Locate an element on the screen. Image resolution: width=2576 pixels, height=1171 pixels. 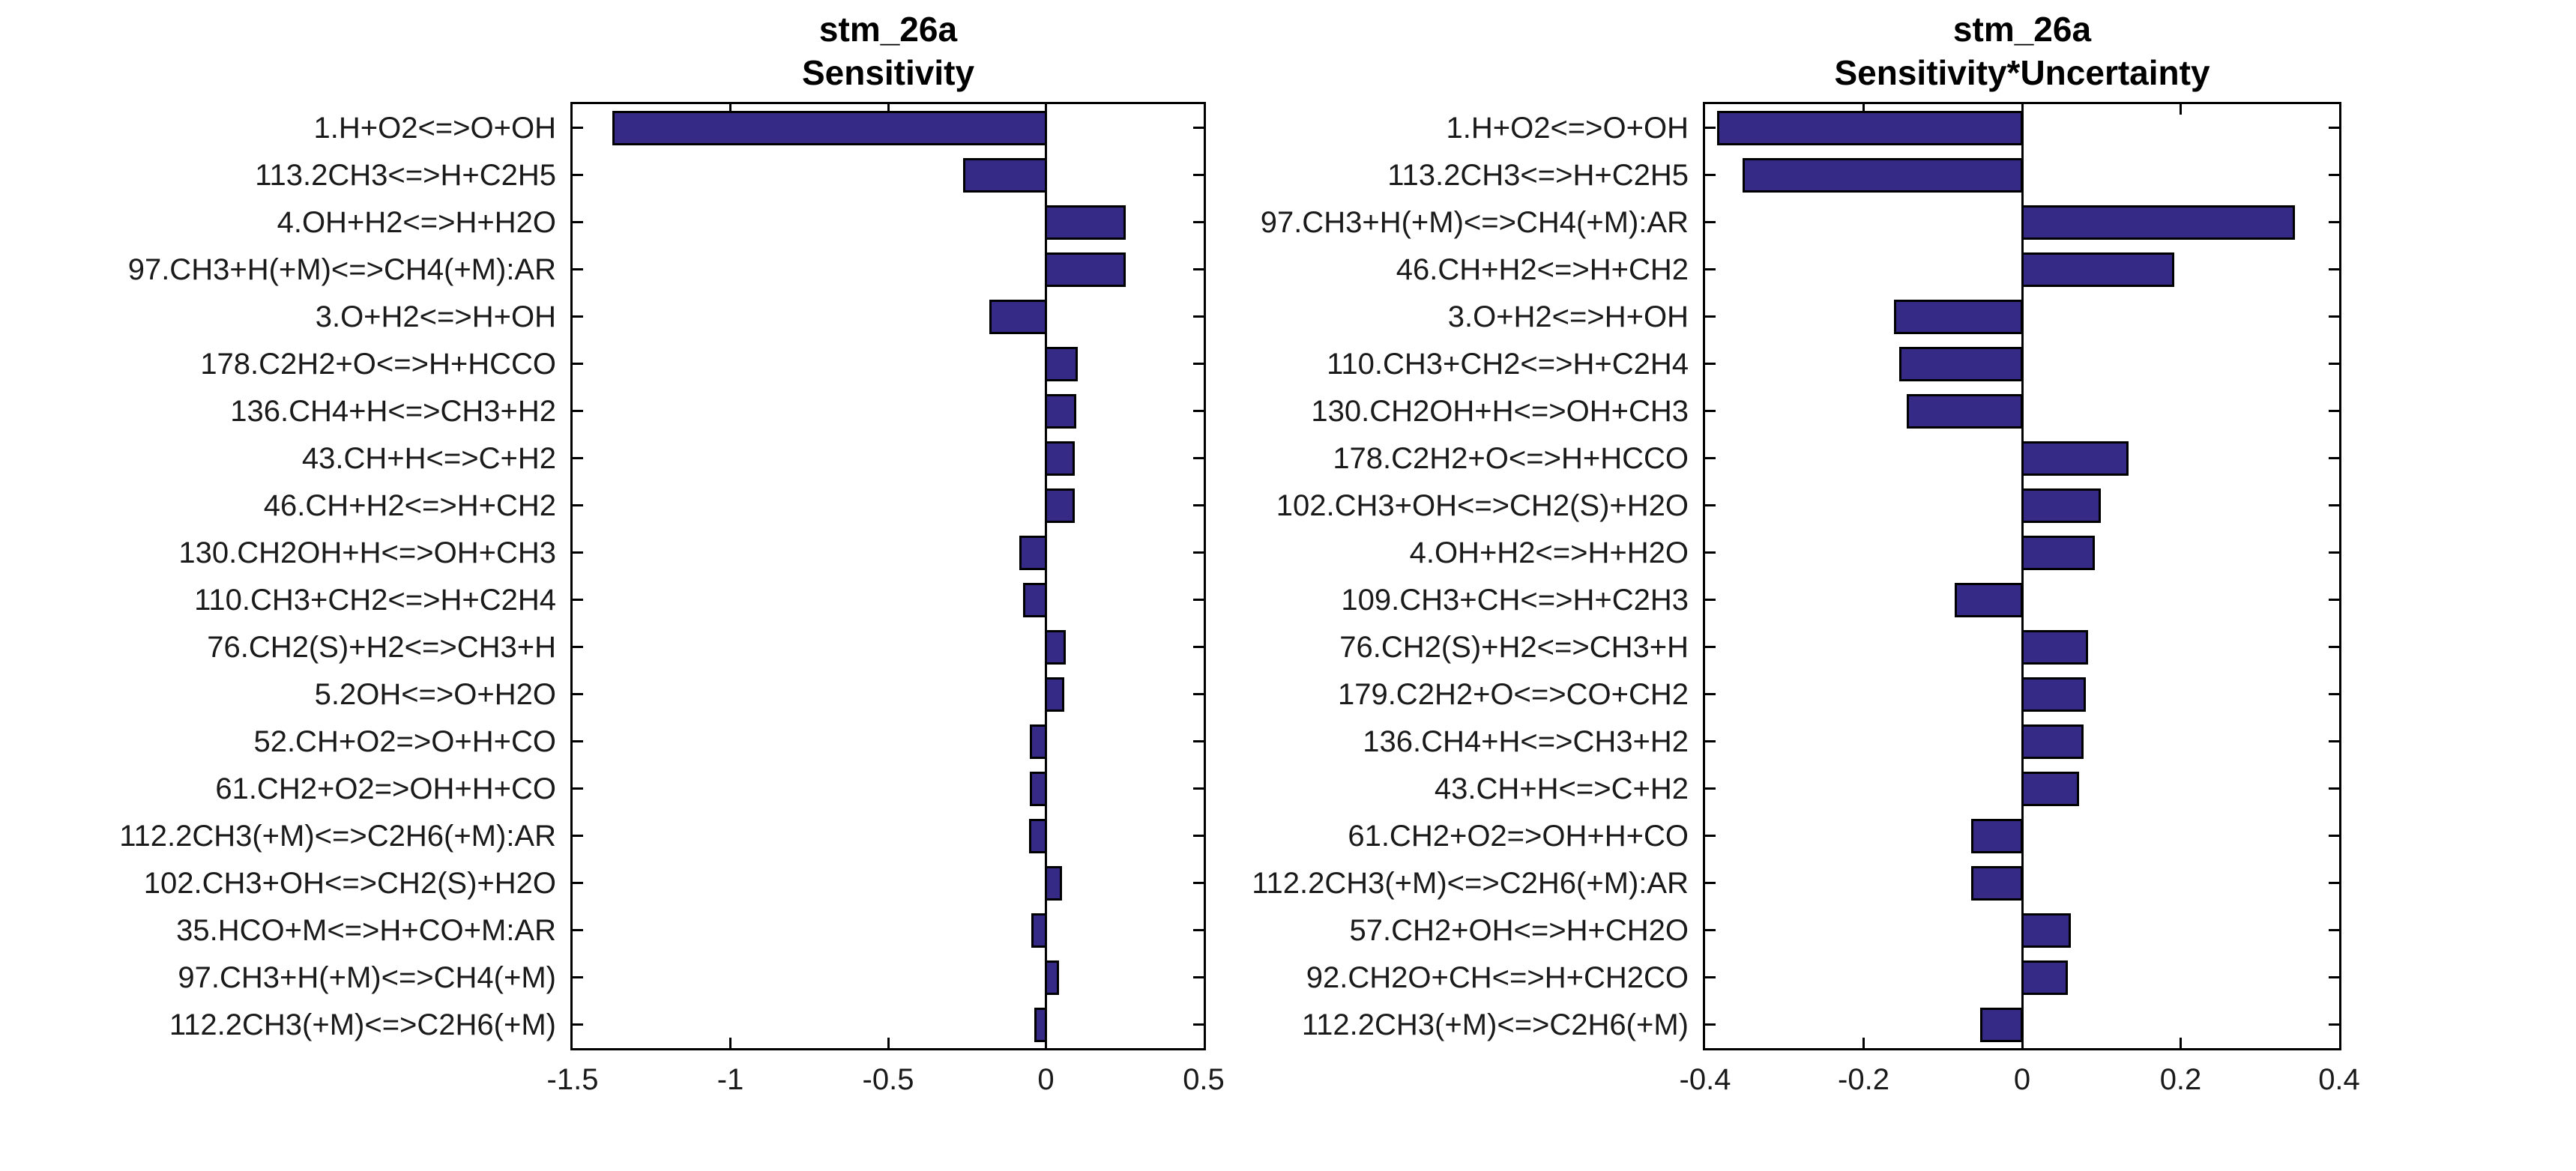
reaction-label: 102.CH3+OH<=>CH2(S)+H2O is located at coordinates (350, 883).